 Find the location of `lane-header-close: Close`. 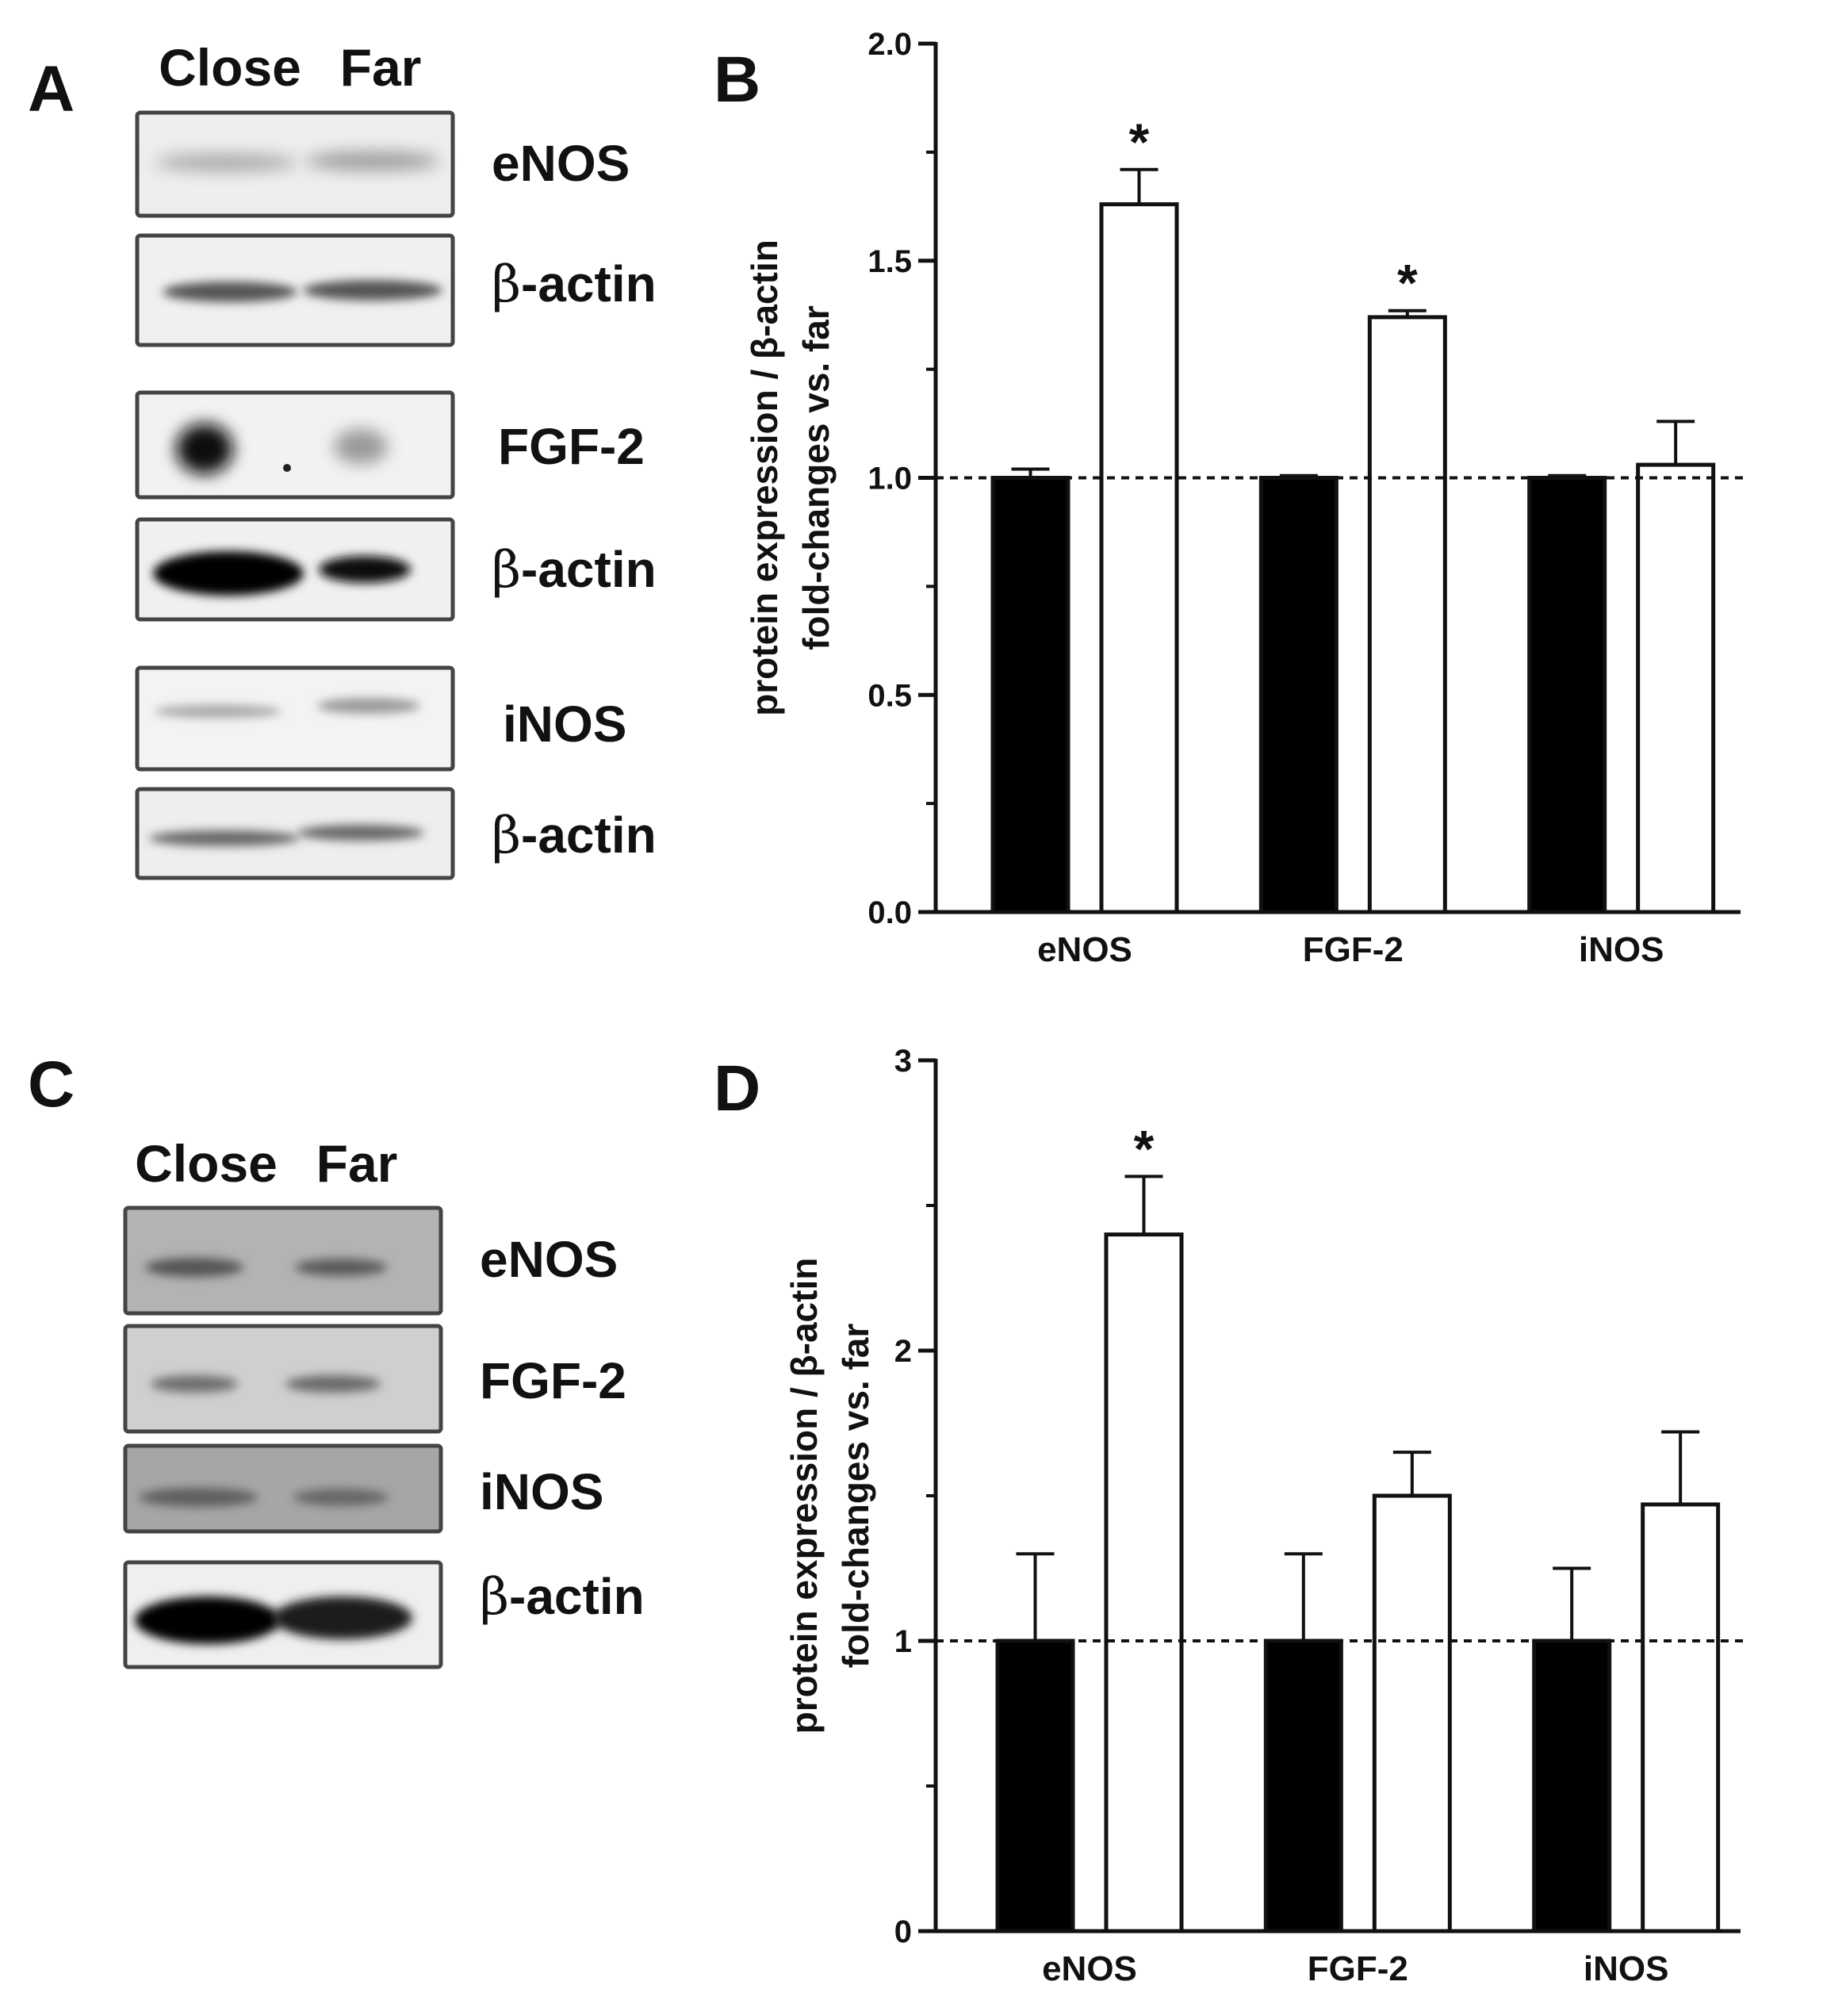

lane-header-close: Close is located at coordinates (230, 67).